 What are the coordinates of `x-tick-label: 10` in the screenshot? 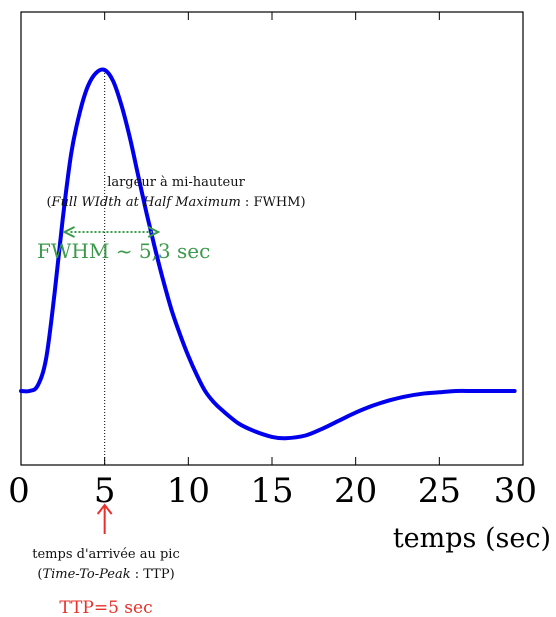 It's located at (188, 491).